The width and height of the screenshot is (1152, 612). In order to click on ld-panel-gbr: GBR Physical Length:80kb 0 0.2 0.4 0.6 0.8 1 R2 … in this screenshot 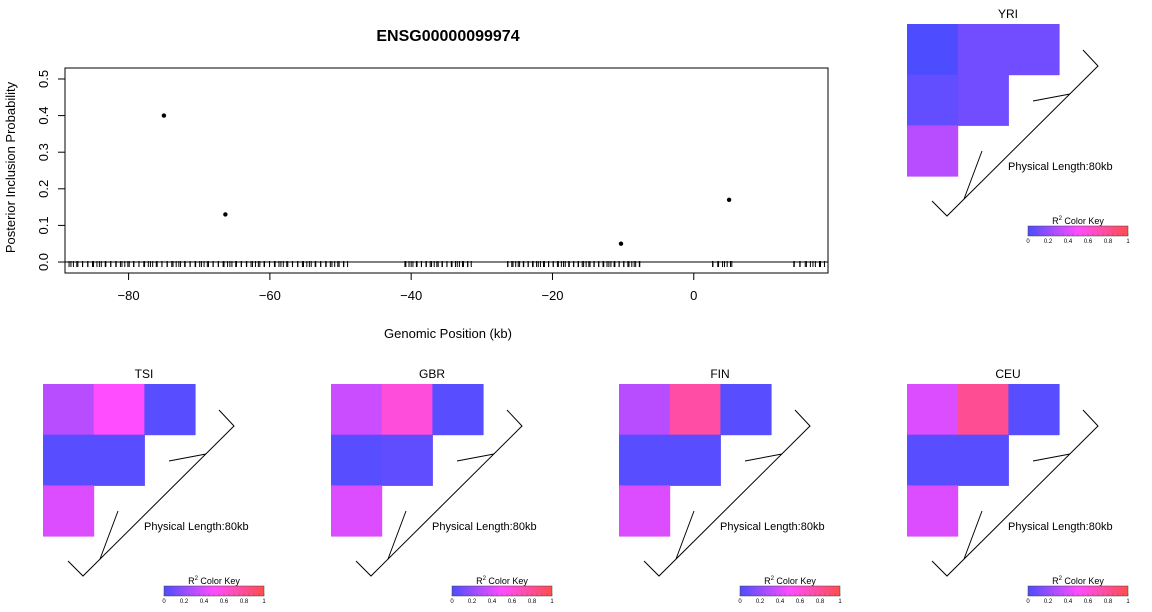, I will do `click(442, 486)`.